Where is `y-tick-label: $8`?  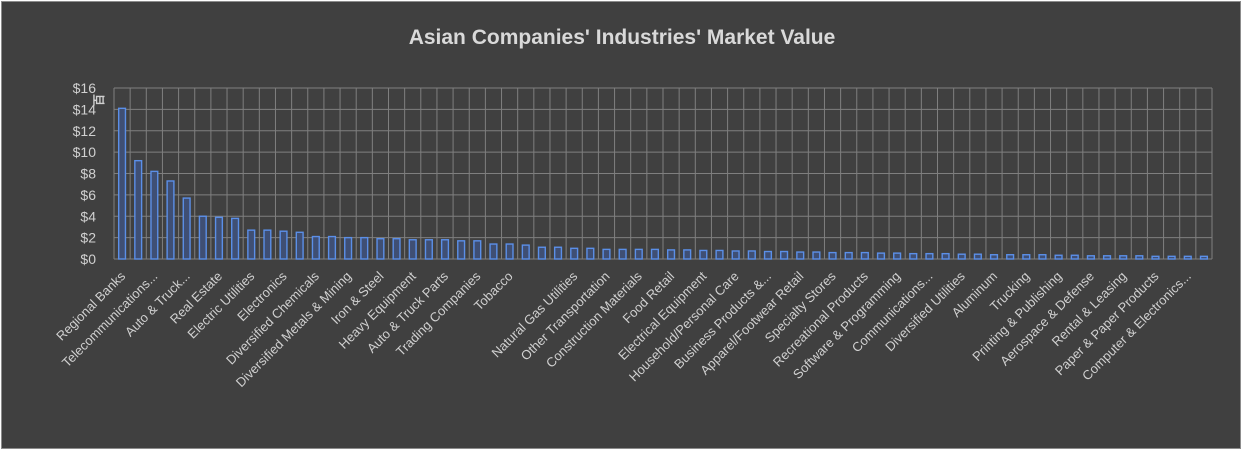 y-tick-label: $8 is located at coordinates (88, 174).